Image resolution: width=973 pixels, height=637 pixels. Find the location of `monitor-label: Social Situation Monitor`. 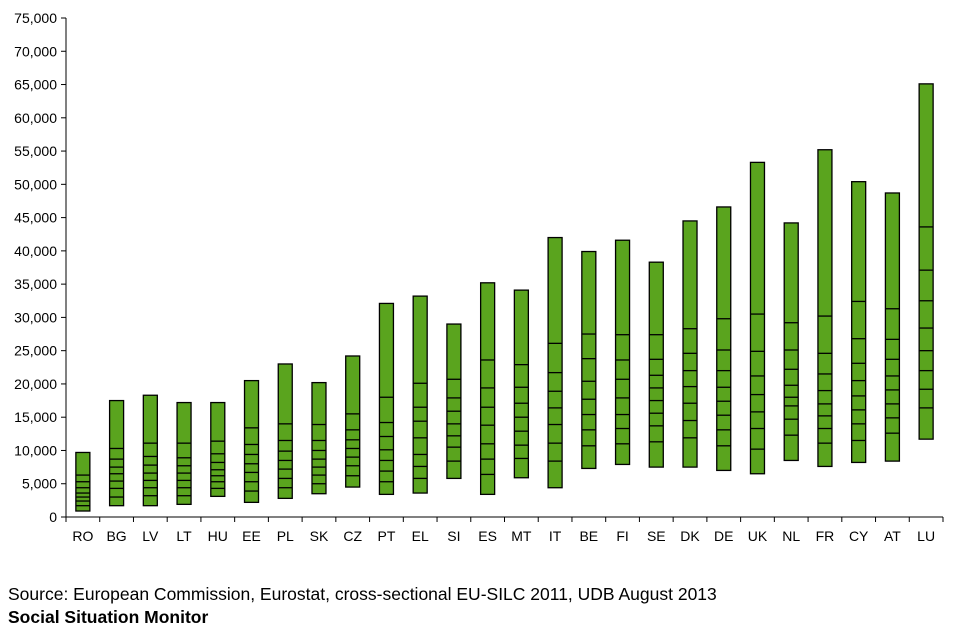

monitor-label: Social Situation Monitor is located at coordinates (108, 617).